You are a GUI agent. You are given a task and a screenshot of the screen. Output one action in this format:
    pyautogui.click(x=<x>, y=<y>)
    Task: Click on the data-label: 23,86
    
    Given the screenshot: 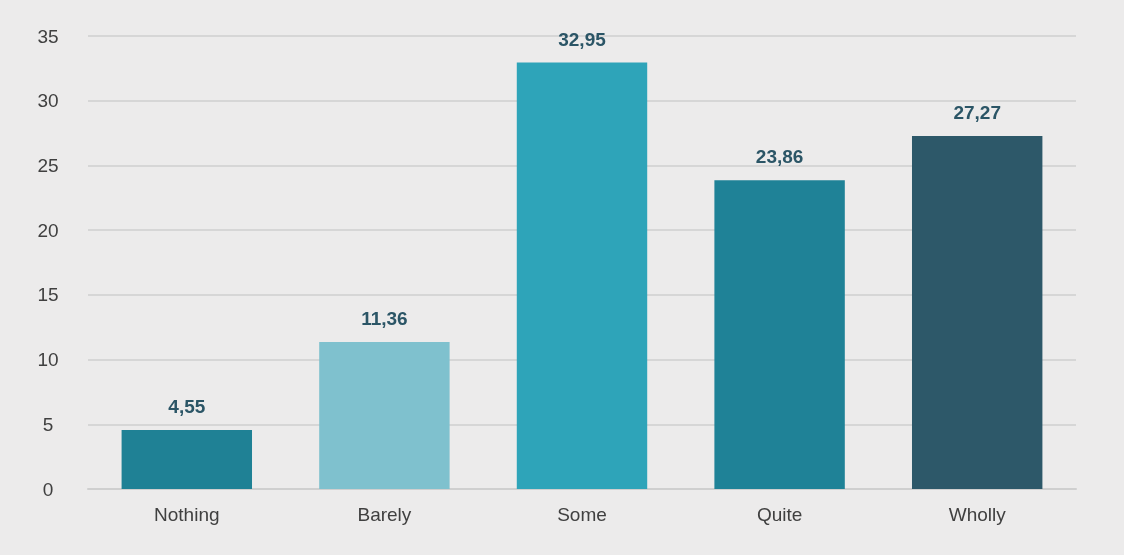 What is the action you would take?
    pyautogui.click(x=779, y=157)
    